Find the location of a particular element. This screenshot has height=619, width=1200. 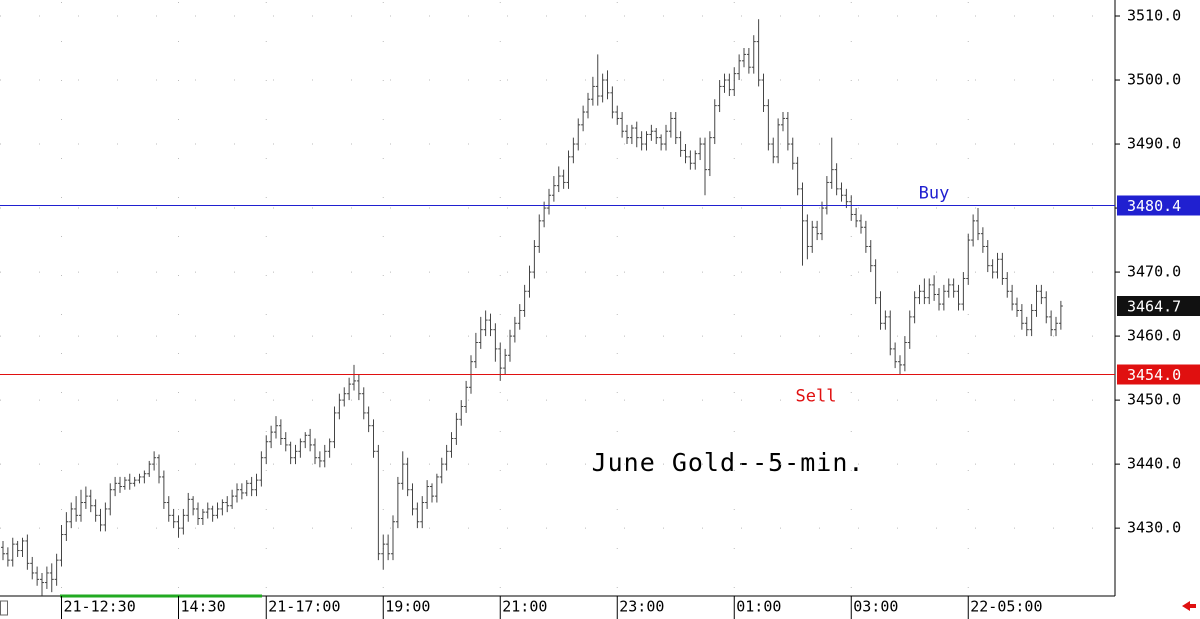

y-tick-label: 3500.0 is located at coordinates (1154, 80).